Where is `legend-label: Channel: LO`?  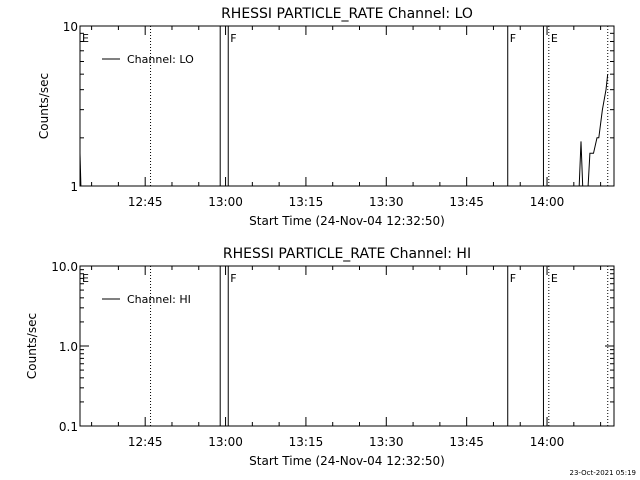
legend-label: Channel: LO is located at coordinates (160, 59).